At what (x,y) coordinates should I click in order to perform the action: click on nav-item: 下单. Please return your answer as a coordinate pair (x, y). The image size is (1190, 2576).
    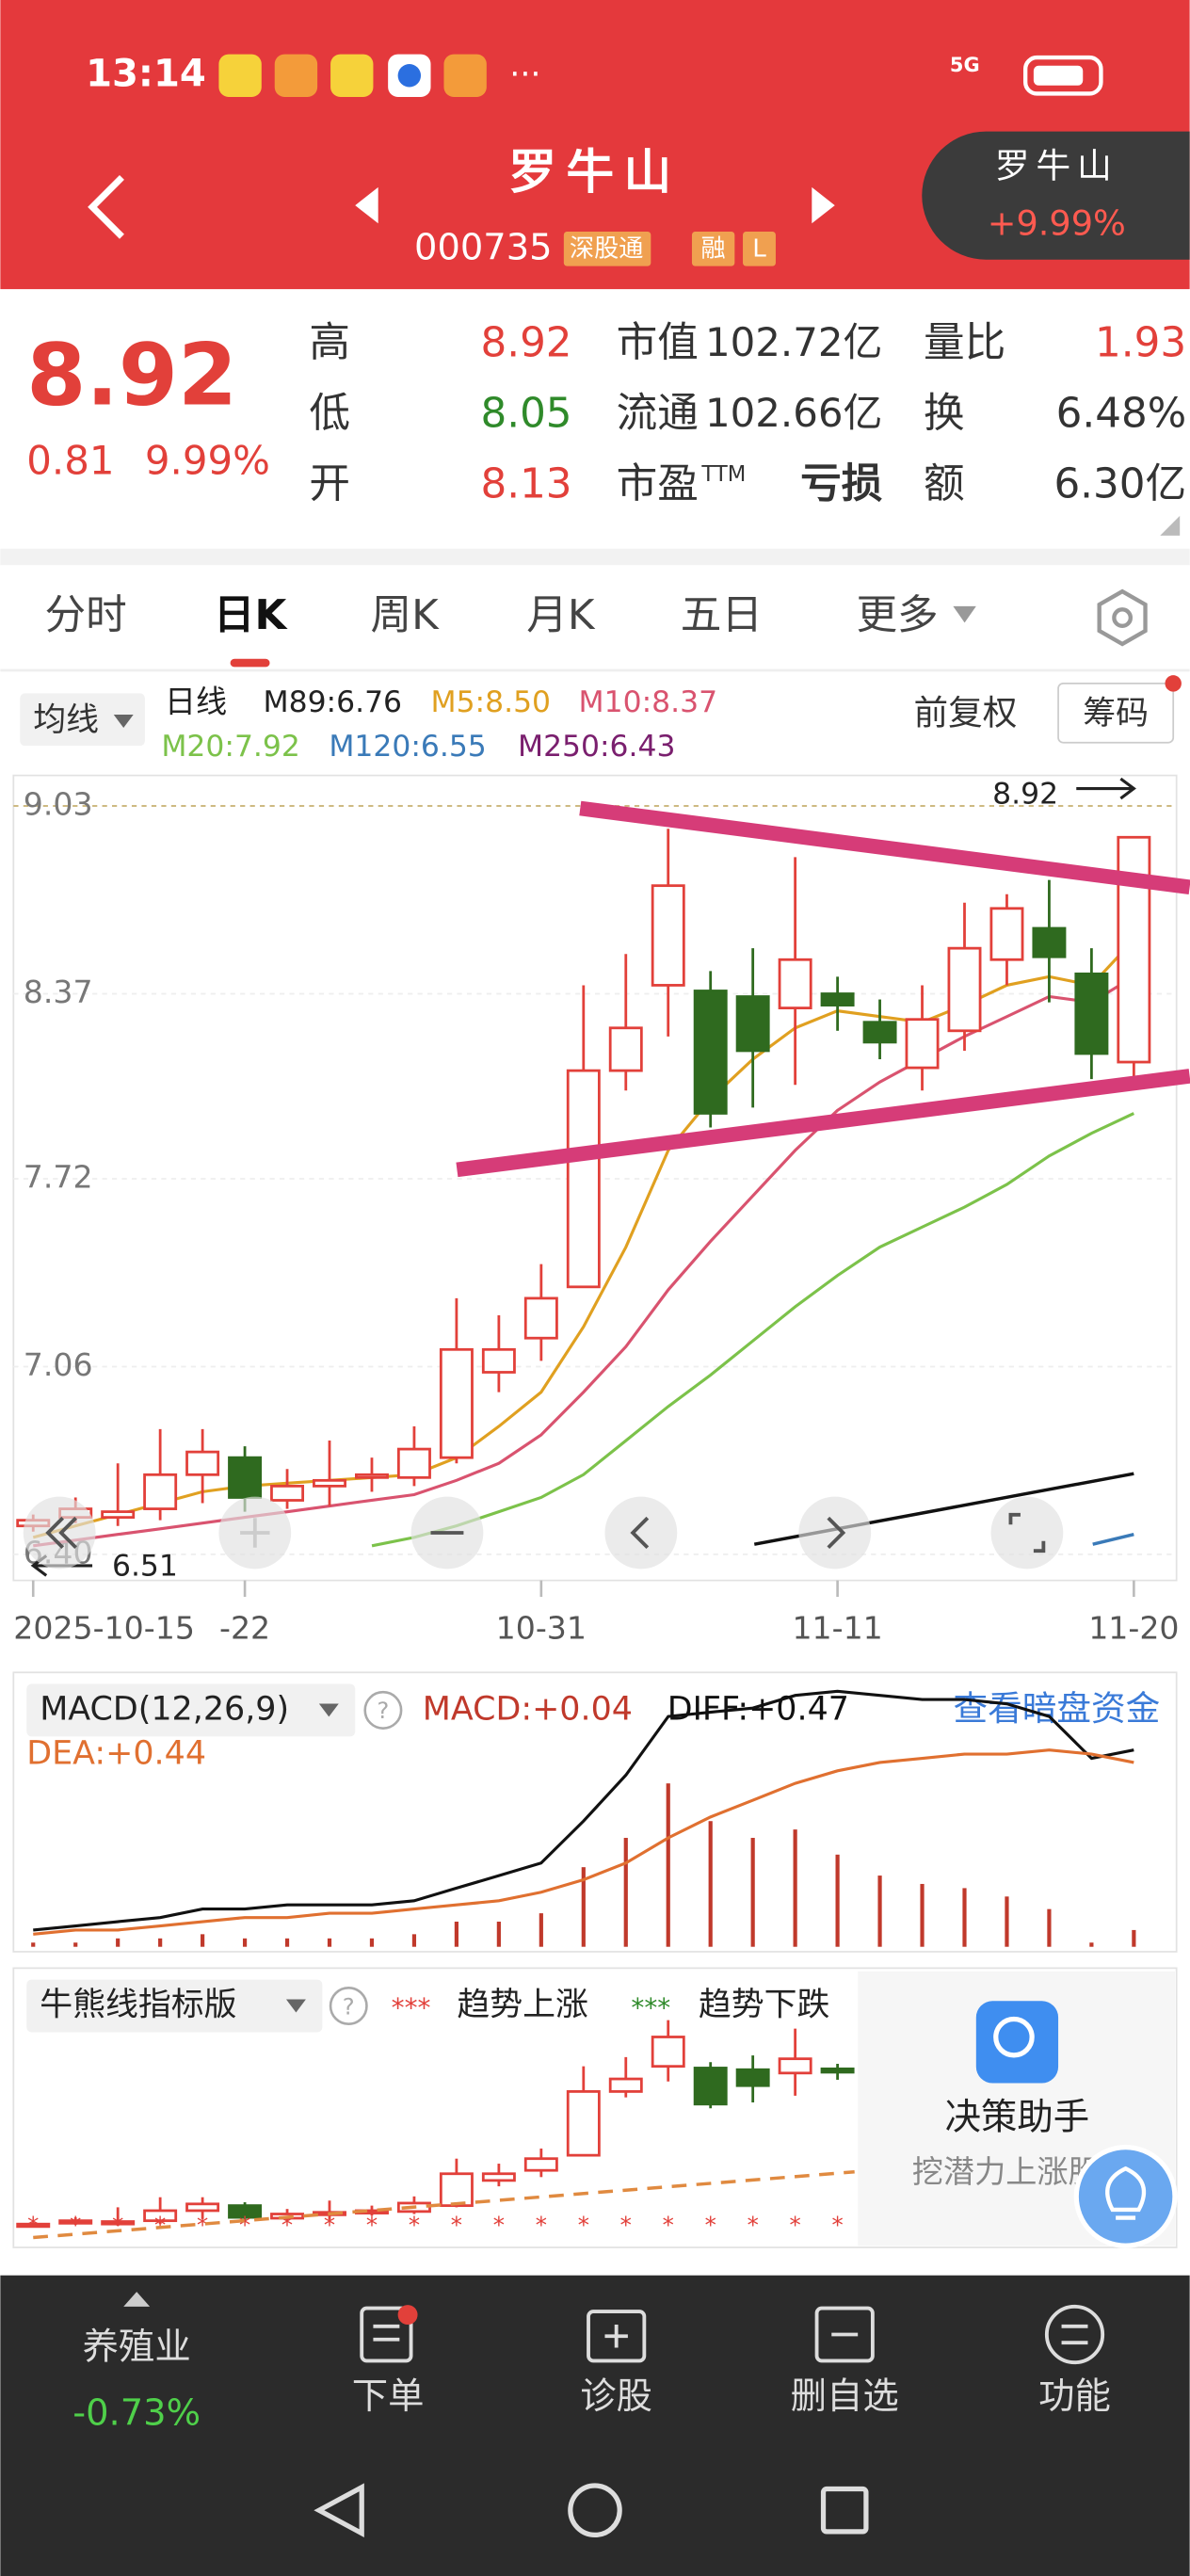
    Looking at the image, I should click on (389, 2396).